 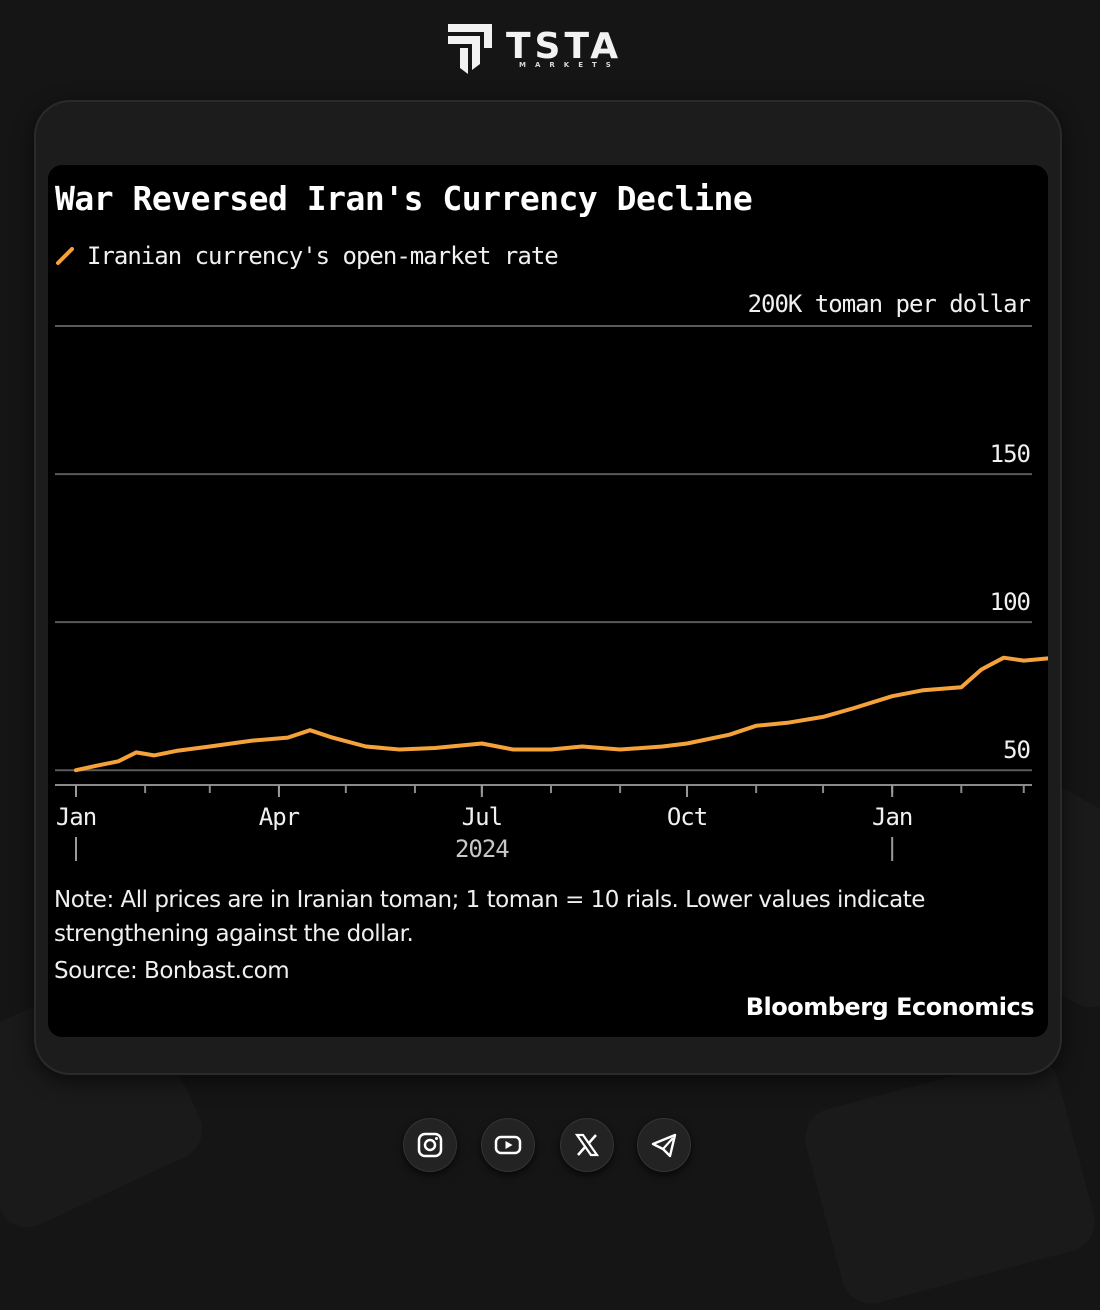 I want to click on social-links, so click(x=550, y=1148).